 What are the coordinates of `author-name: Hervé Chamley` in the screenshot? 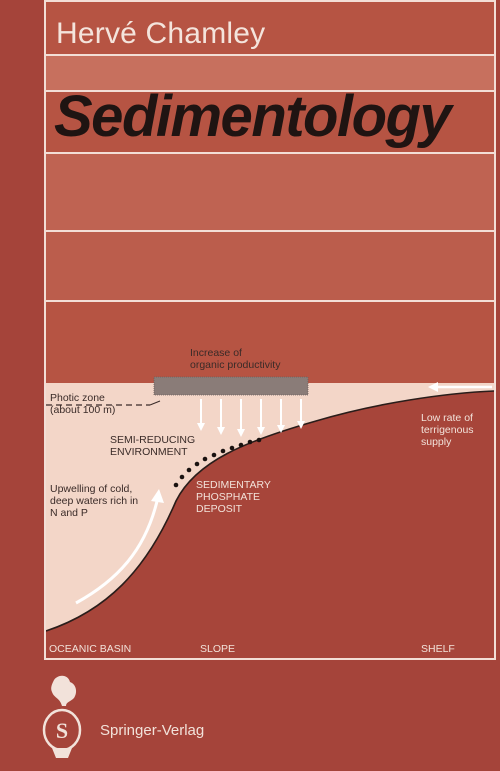 It's located at (161, 33).